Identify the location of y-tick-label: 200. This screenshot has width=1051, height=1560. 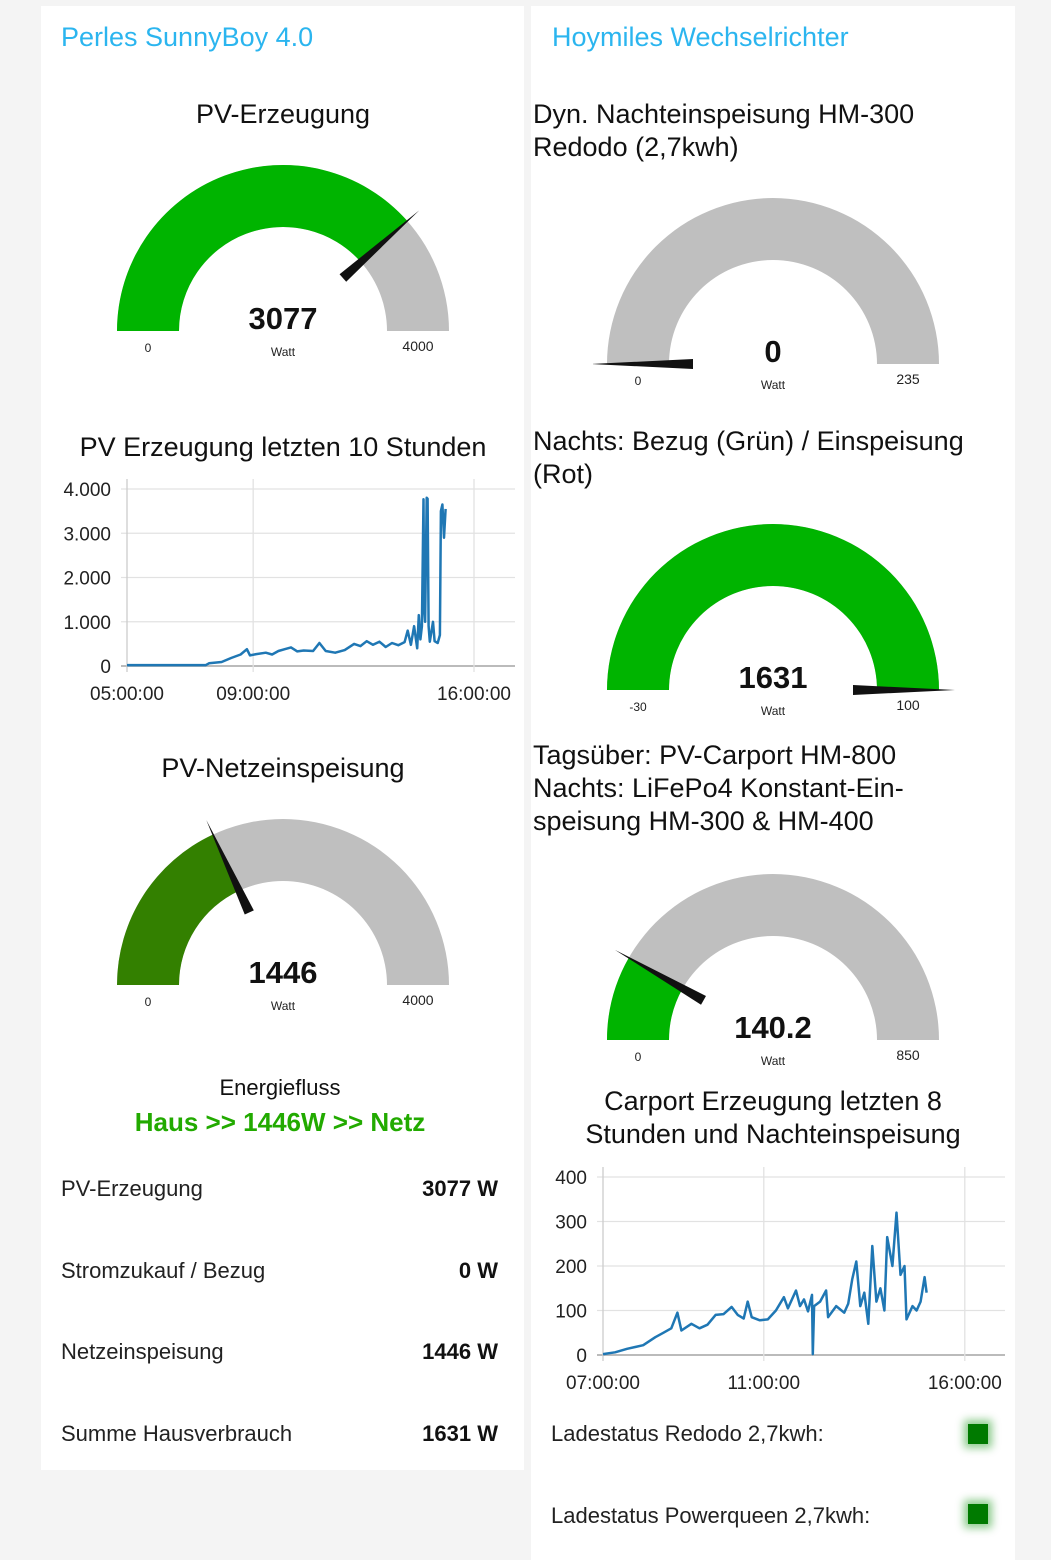
(571, 1267).